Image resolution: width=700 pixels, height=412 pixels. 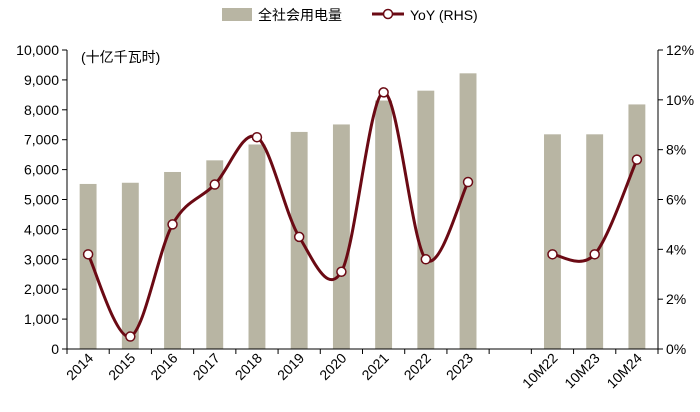 I want to click on point-10M22, so click(x=552, y=254).